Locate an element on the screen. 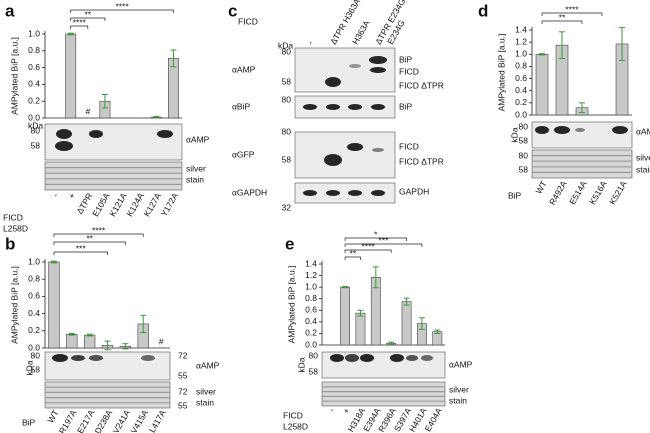  panel-letter: a is located at coordinates (10, 10).